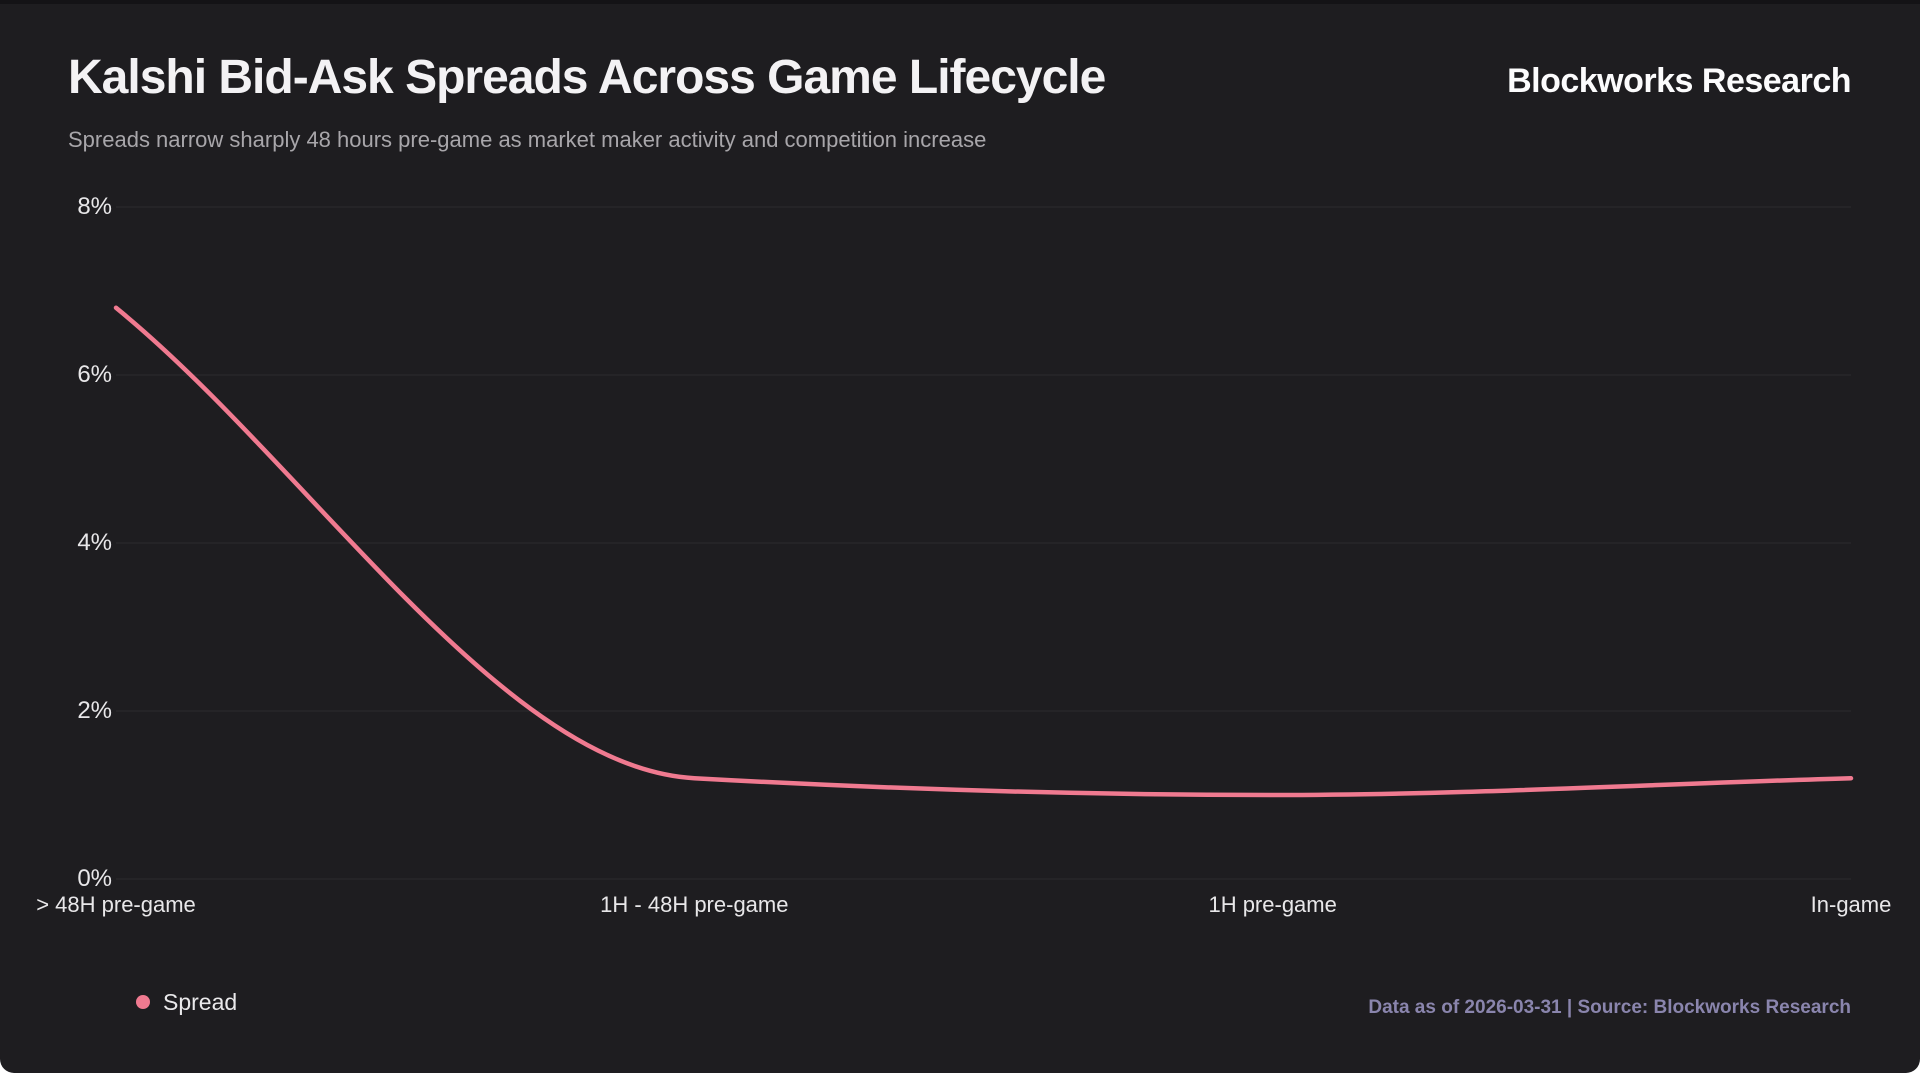  What do you see at coordinates (116, 904) in the screenshot?
I see `x-axis-tick-label: > 48H pre-game` at bounding box center [116, 904].